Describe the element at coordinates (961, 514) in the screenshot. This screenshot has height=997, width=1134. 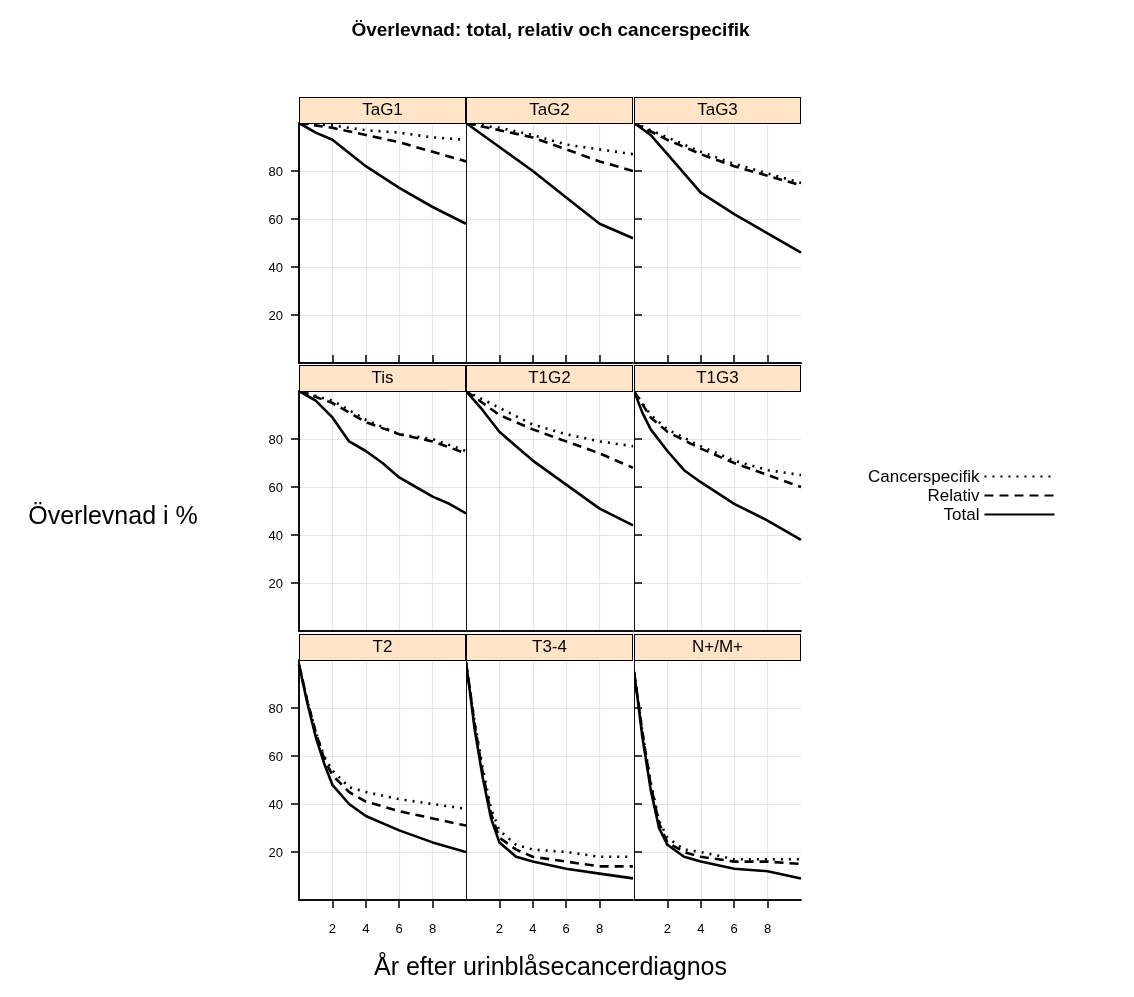
I see `legend-label: Total` at that location.